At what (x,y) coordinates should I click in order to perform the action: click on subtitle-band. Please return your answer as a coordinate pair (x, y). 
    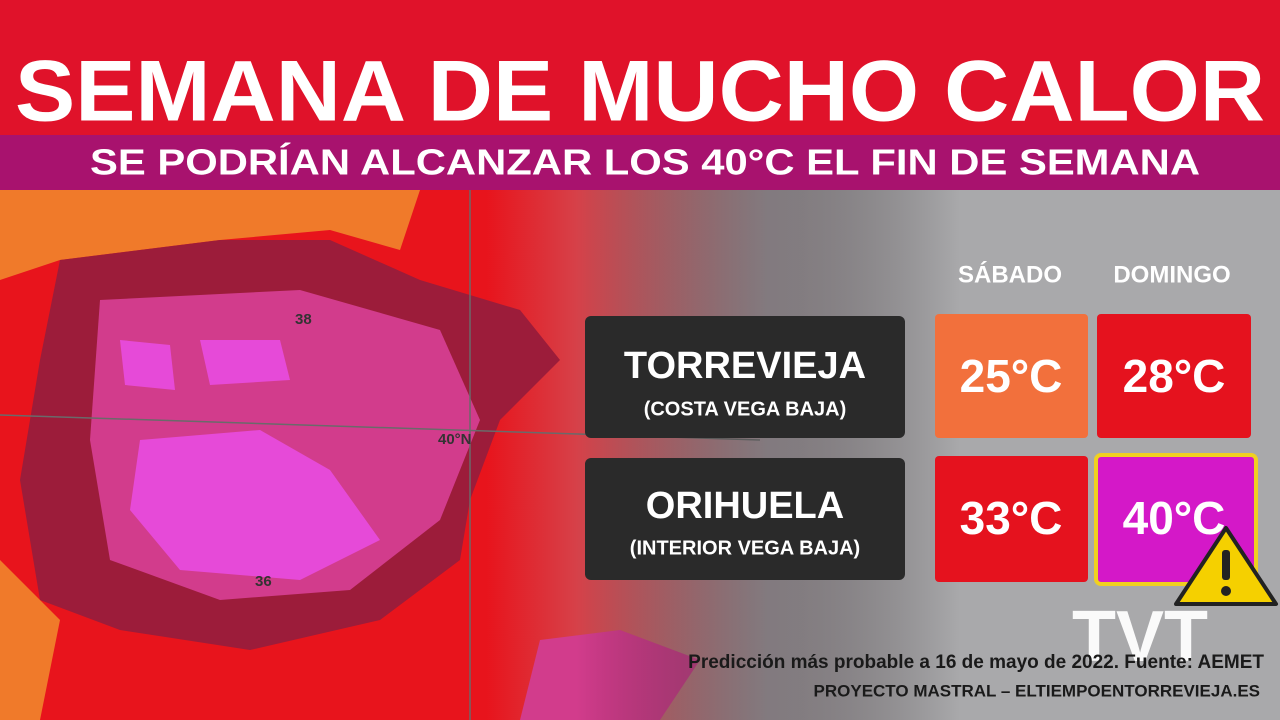
    Looking at the image, I should click on (640, 162).